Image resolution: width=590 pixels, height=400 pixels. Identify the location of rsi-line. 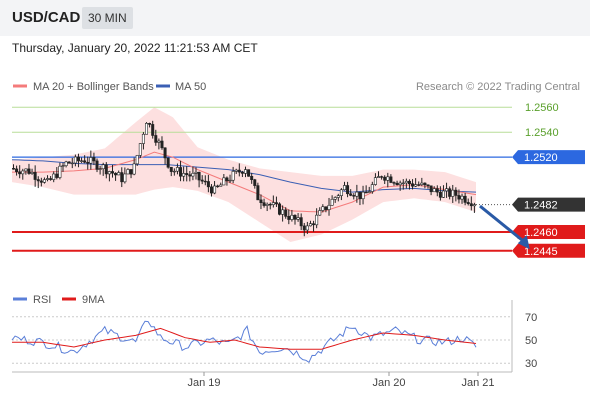
(244, 342).